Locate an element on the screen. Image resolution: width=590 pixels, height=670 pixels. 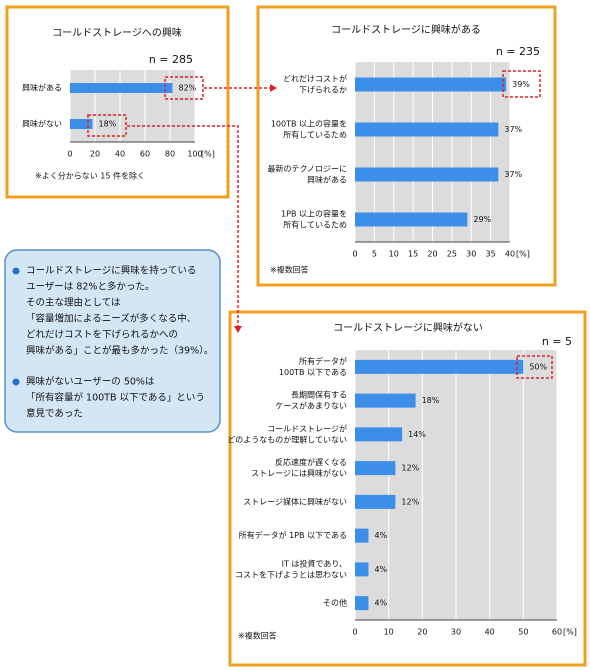
value-label: 39% is located at coordinates (521, 84).